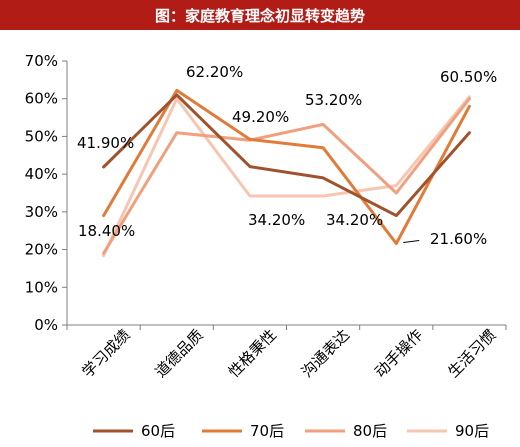  I want to click on y-tick-label: 60%, so click(41, 99).